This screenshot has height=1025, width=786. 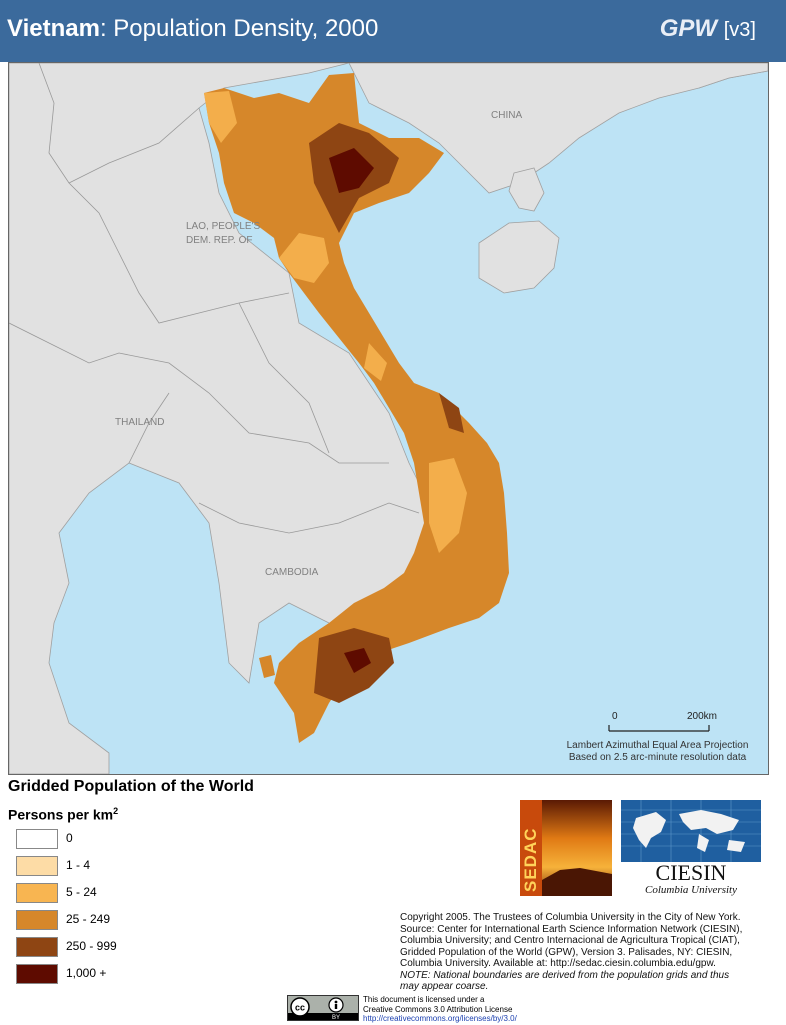 I want to click on vietnam-density-high, so click(x=386, y=413).